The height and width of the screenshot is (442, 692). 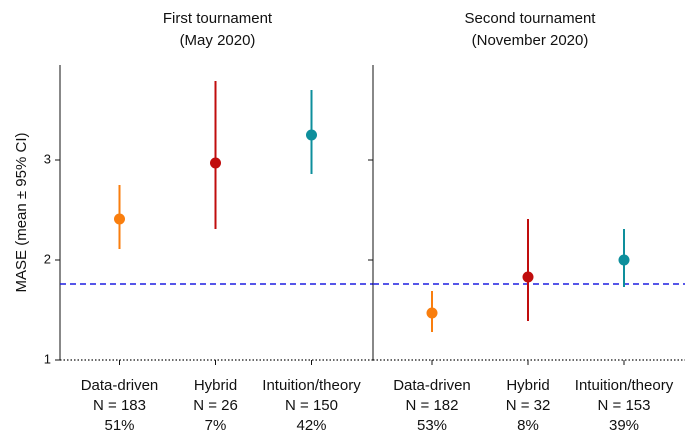 What do you see at coordinates (47, 158) in the screenshot?
I see `y-tick-label: 3` at bounding box center [47, 158].